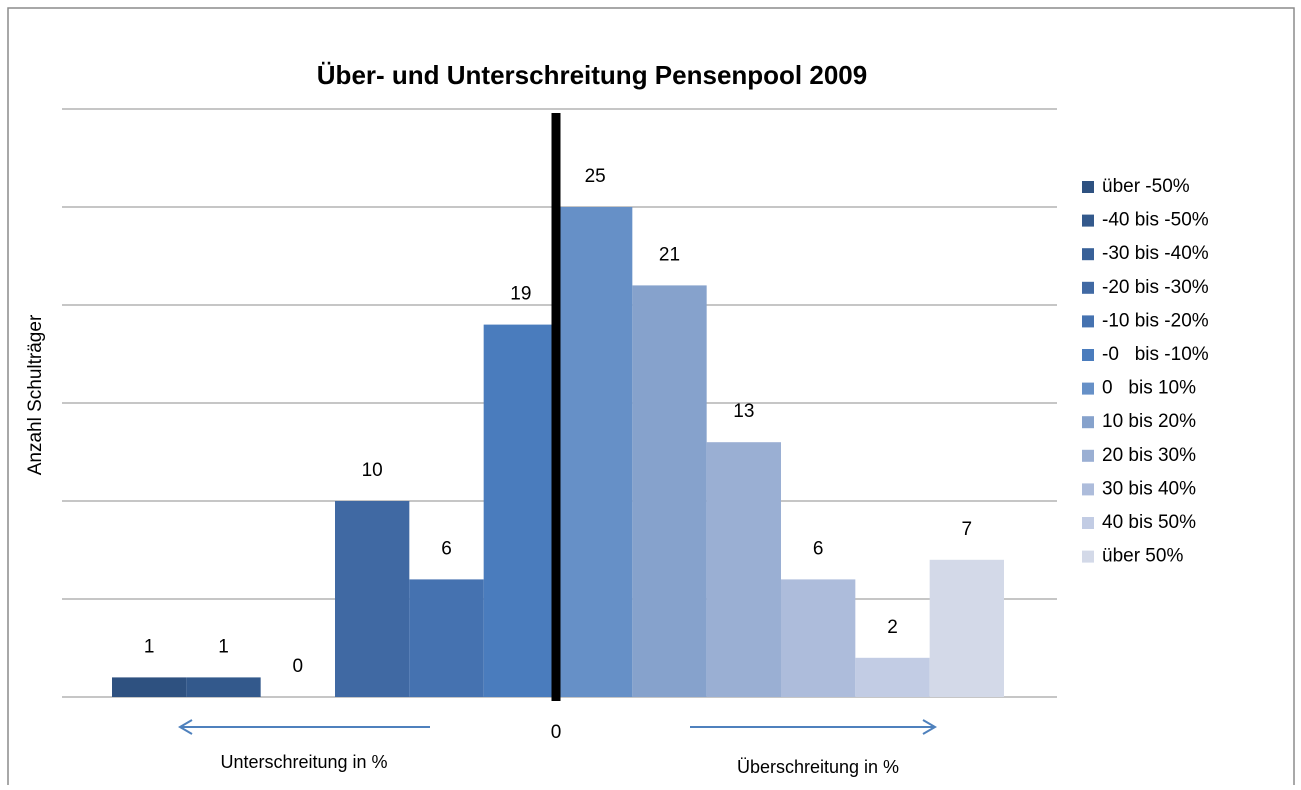  Describe the element at coordinates (1149, 388) in the screenshot. I see `legend-label: 0 bis 10%` at that location.